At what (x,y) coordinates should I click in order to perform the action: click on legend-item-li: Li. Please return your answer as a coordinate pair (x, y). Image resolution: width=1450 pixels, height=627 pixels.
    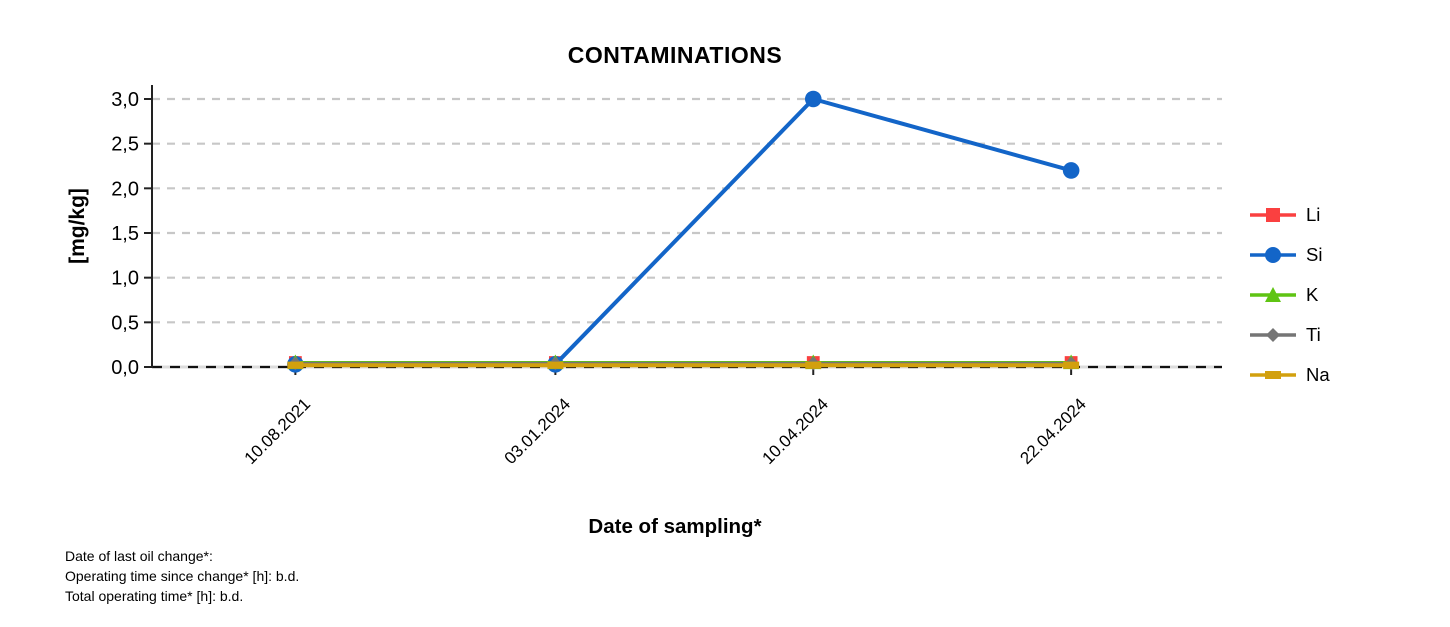
    Looking at the image, I should click on (1290, 215).